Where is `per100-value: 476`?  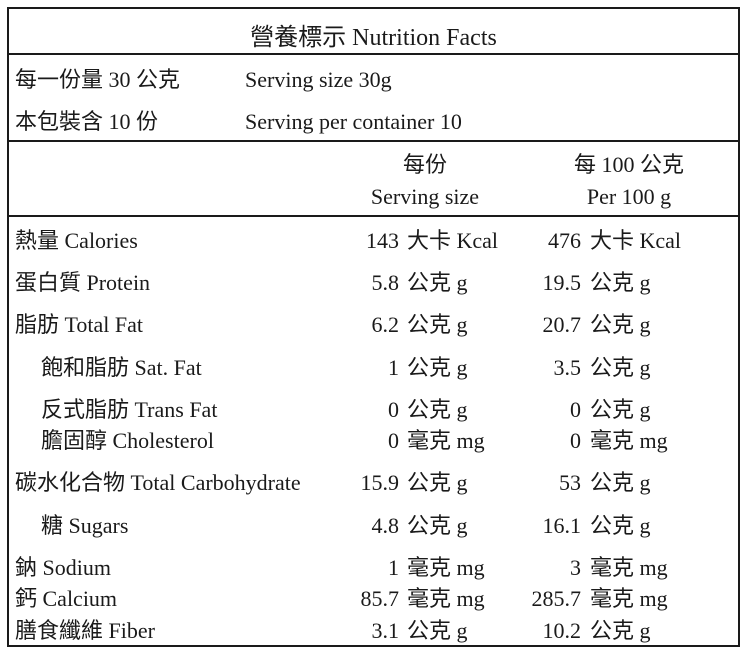 per100-value: 476 is located at coordinates (564, 240).